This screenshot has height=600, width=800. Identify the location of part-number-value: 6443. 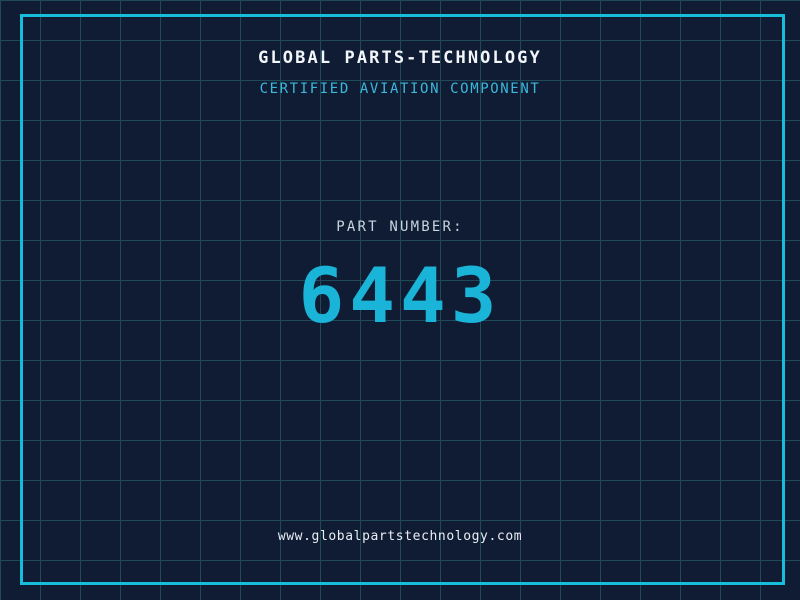
(400, 295).